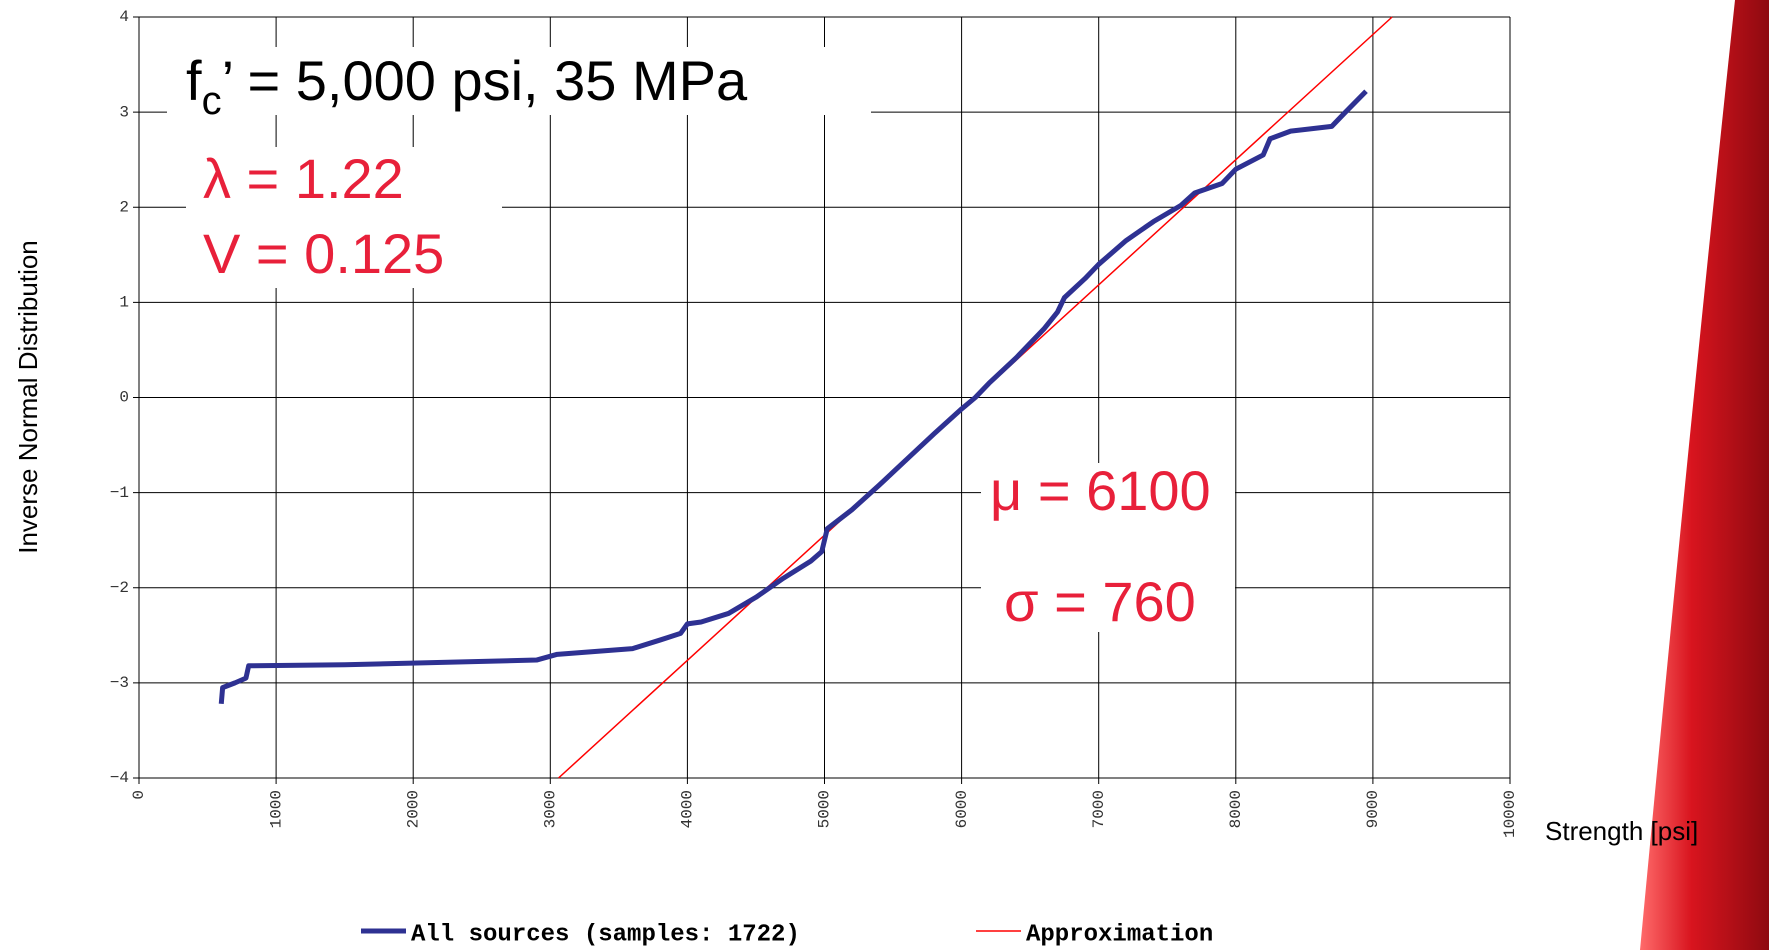 This screenshot has width=1769, height=950. I want to click on note-text: ’ = 5,000 psi, 35 MPa, so click(485, 80).